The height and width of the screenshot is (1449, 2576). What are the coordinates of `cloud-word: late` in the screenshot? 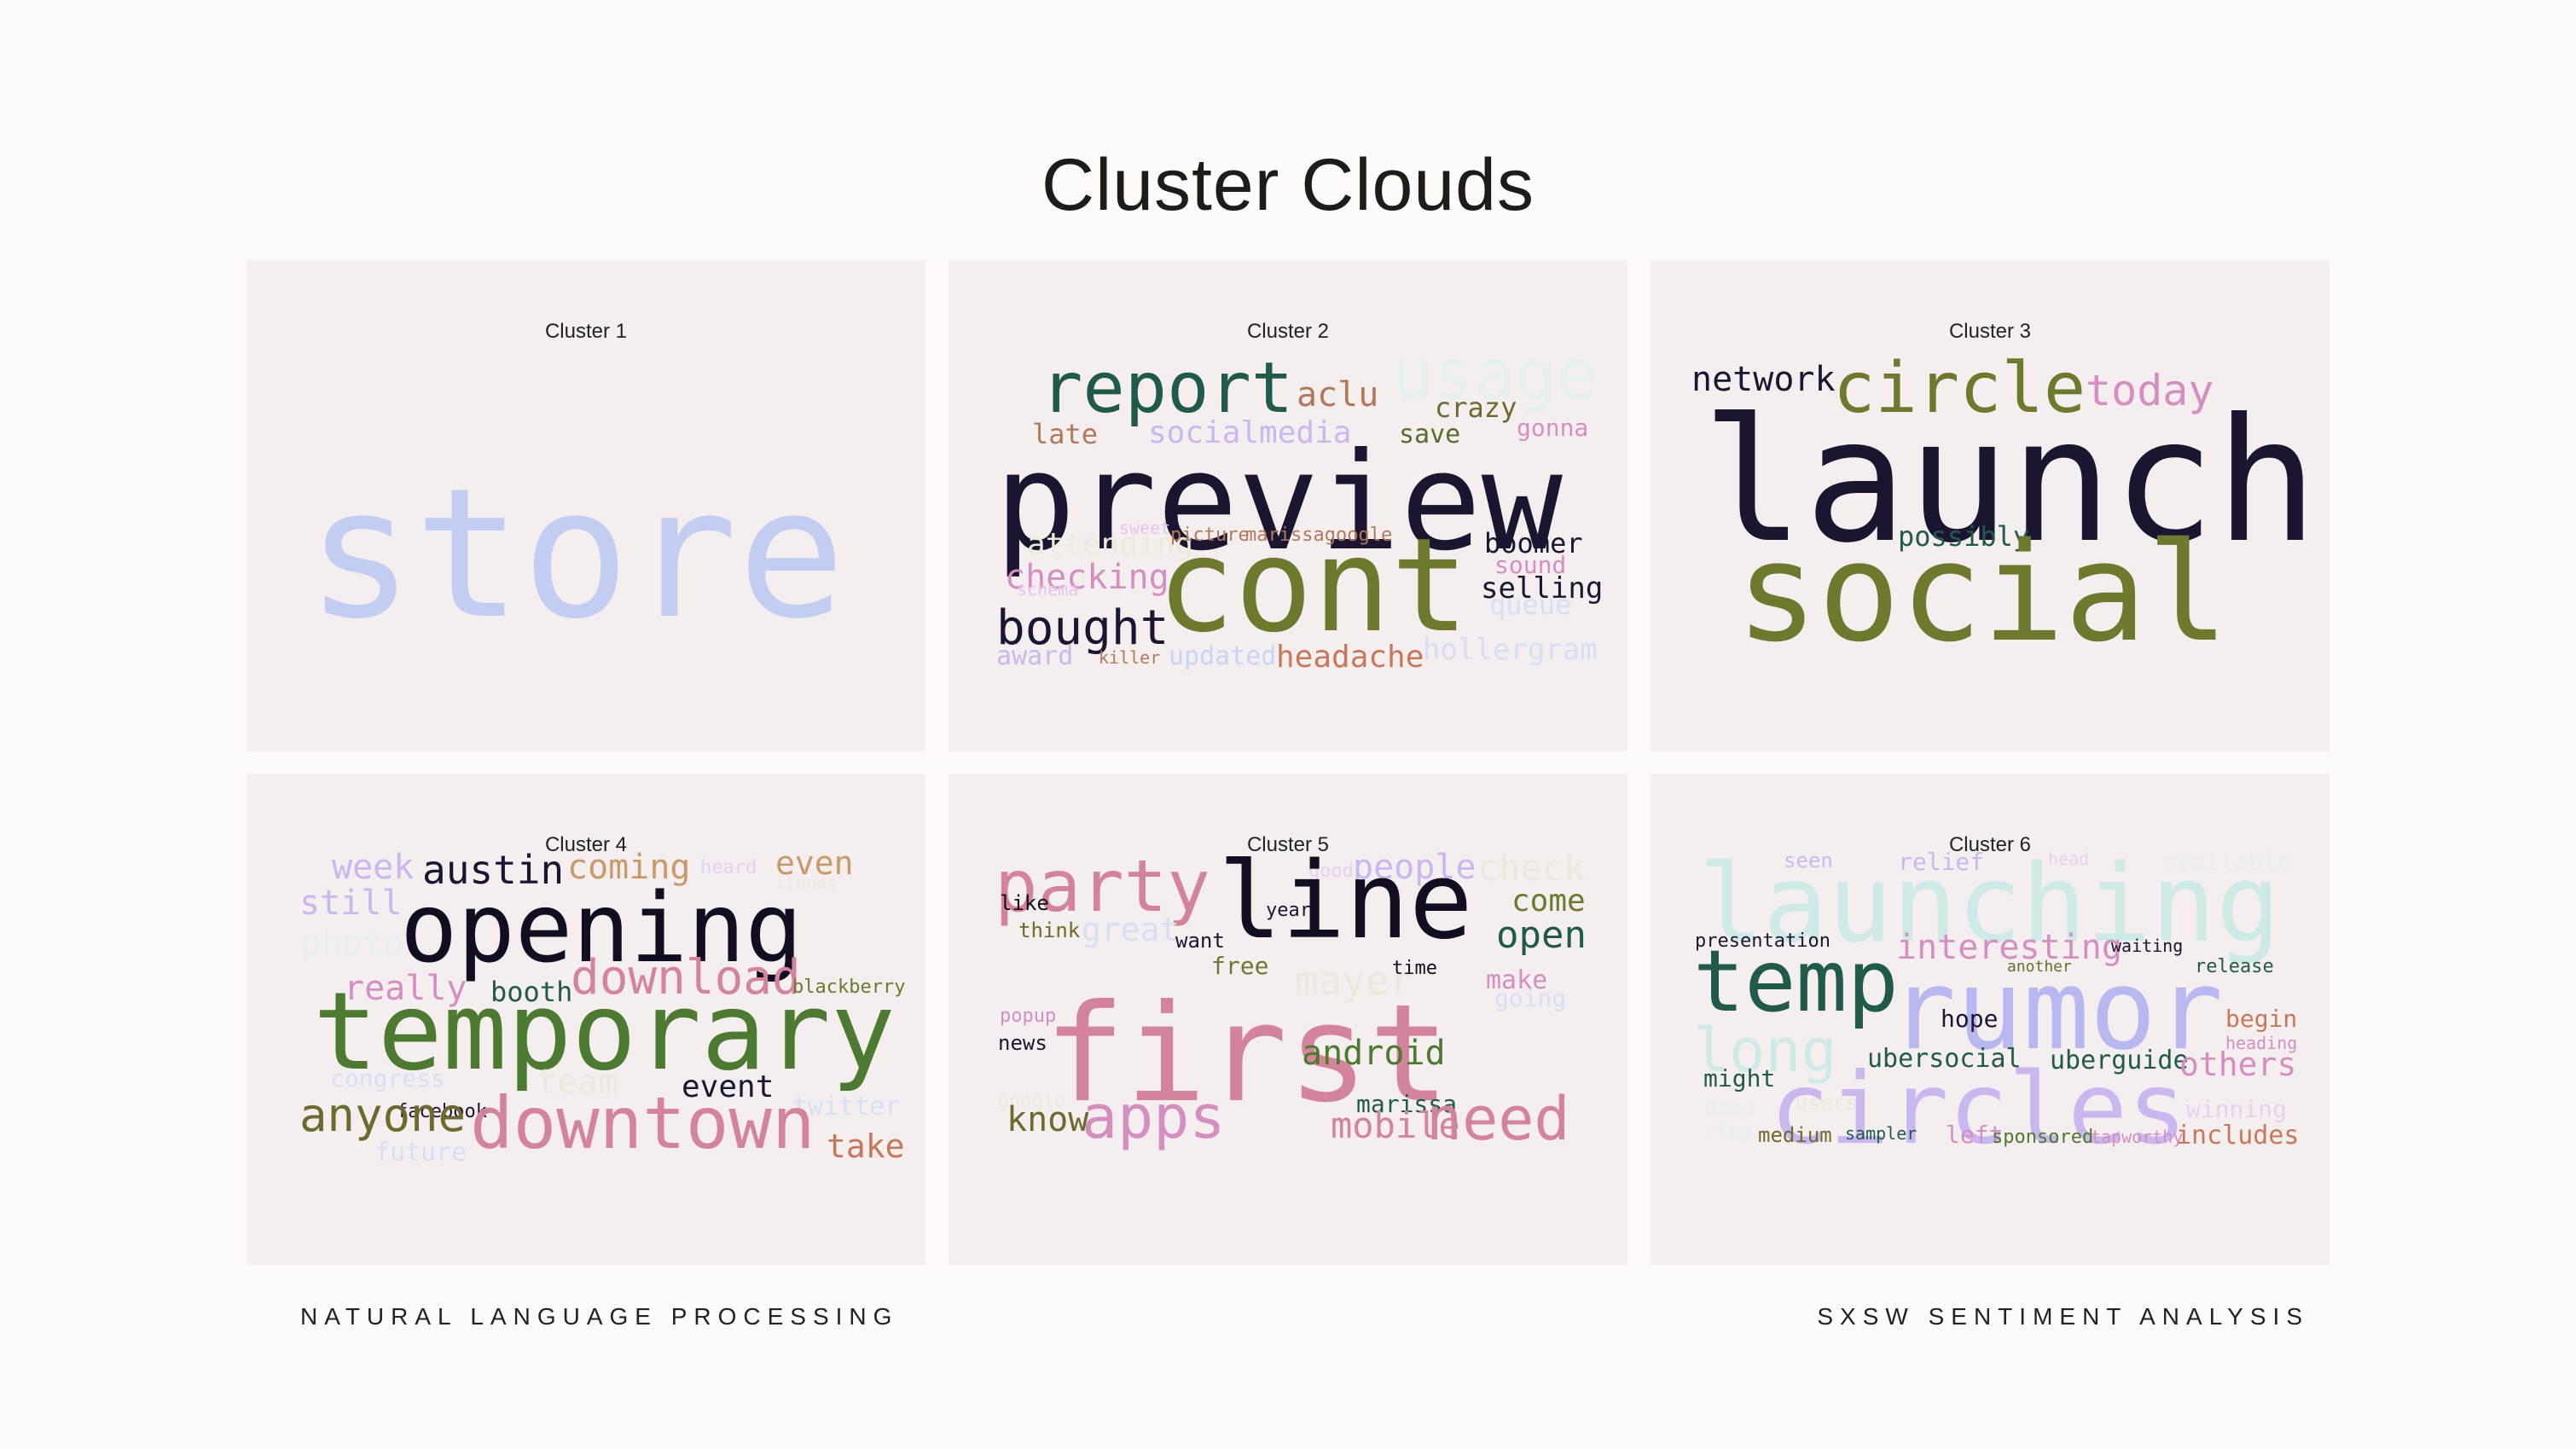 It's located at (1065, 434).